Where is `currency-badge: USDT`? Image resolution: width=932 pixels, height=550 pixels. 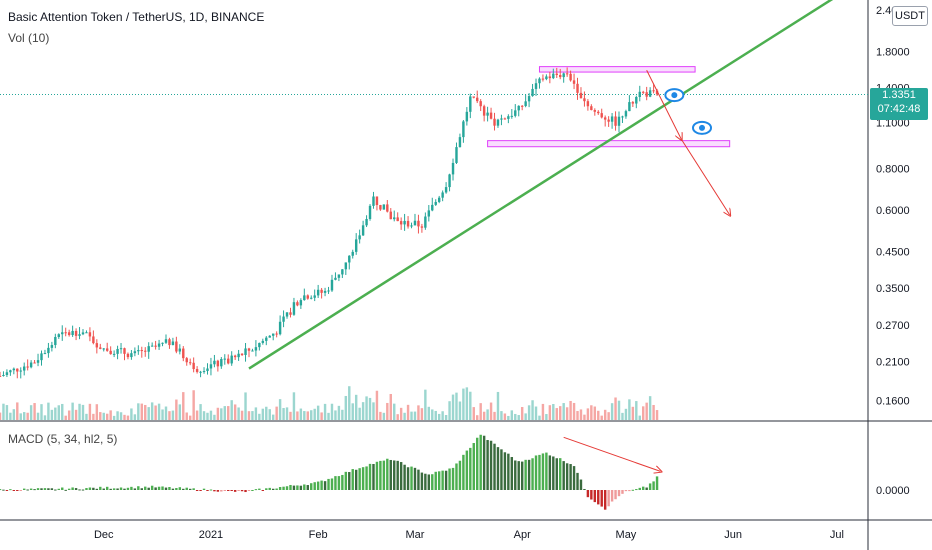
currency-badge: USDT is located at coordinates (910, 16).